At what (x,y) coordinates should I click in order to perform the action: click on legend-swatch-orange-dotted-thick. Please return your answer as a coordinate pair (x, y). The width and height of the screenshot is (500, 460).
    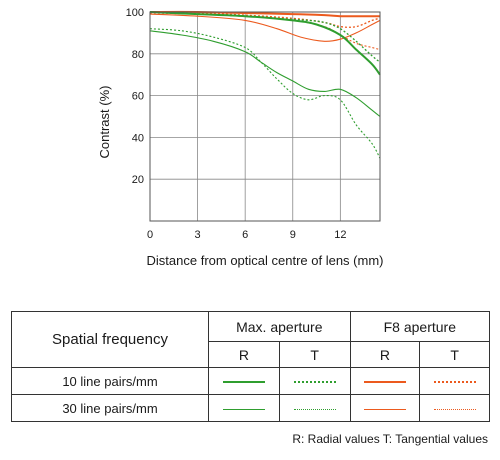
    Looking at the image, I should click on (454, 382).